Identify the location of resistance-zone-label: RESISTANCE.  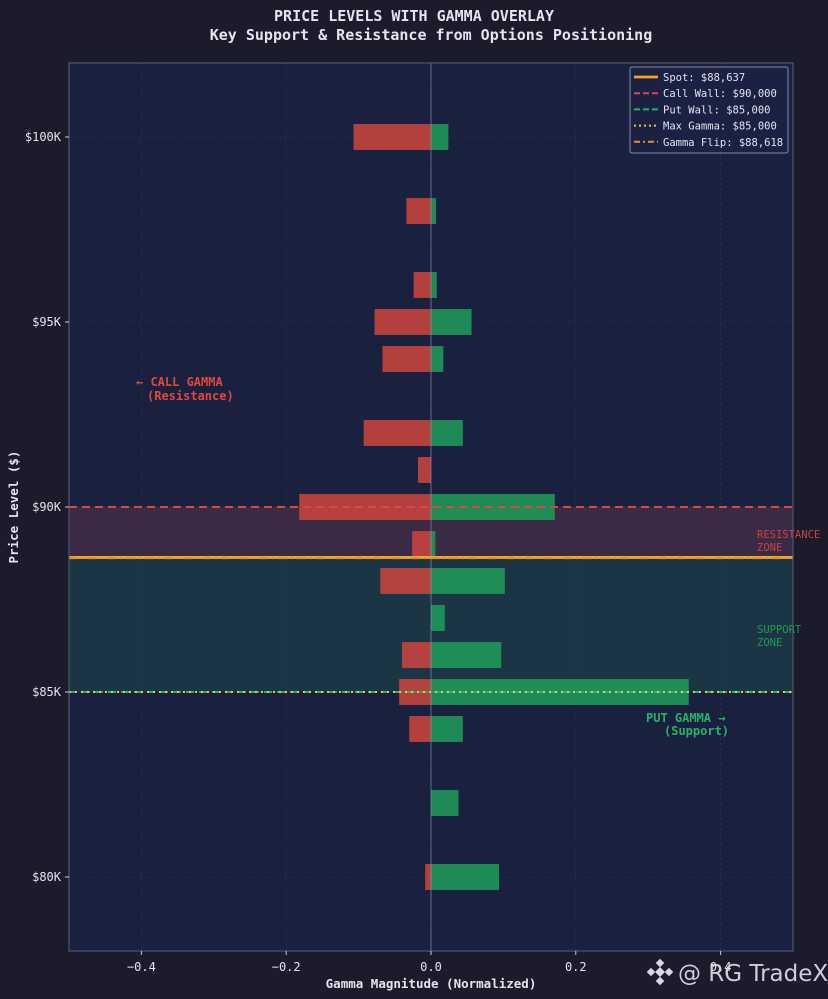
(788, 535).